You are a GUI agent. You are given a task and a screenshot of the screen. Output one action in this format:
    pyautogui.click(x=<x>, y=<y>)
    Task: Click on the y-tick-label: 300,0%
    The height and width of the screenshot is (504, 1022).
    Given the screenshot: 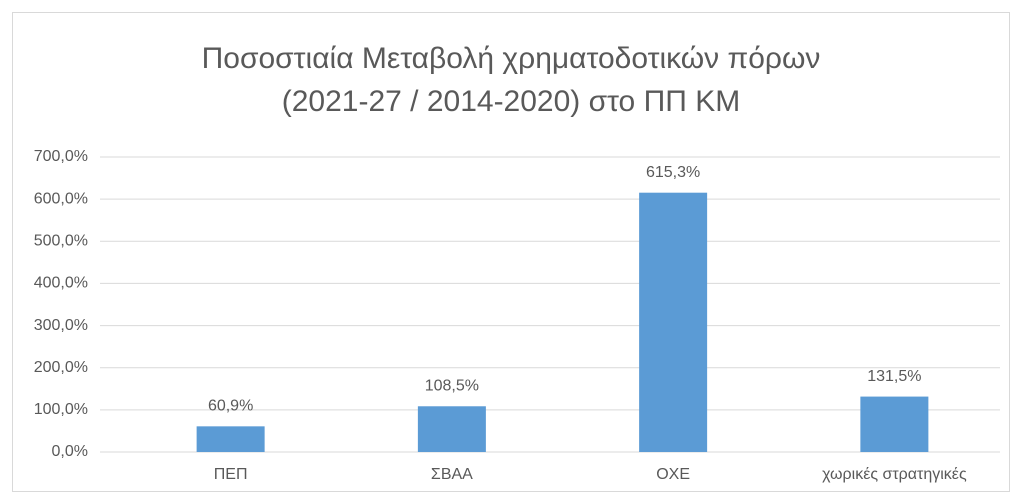 What is the action you would take?
    pyautogui.click(x=61, y=325)
    